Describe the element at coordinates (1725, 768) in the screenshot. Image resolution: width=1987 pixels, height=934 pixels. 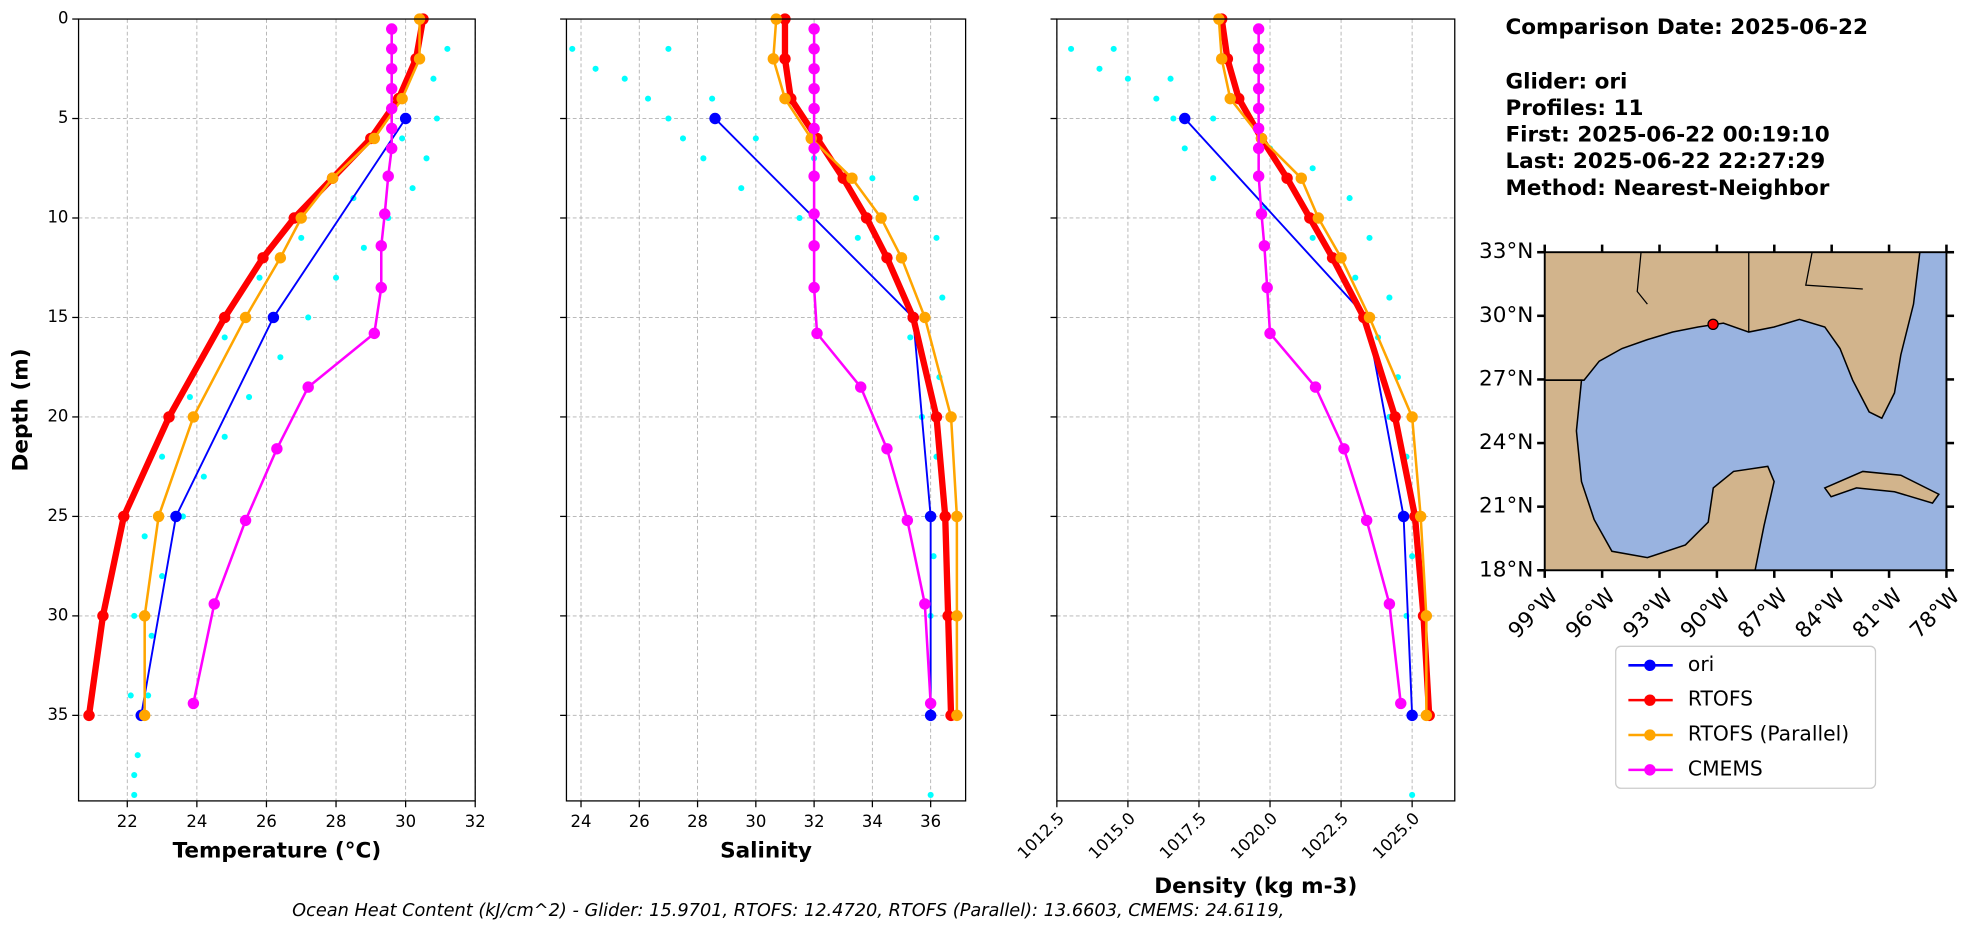
I see `legend-label: CMEMS` at that location.